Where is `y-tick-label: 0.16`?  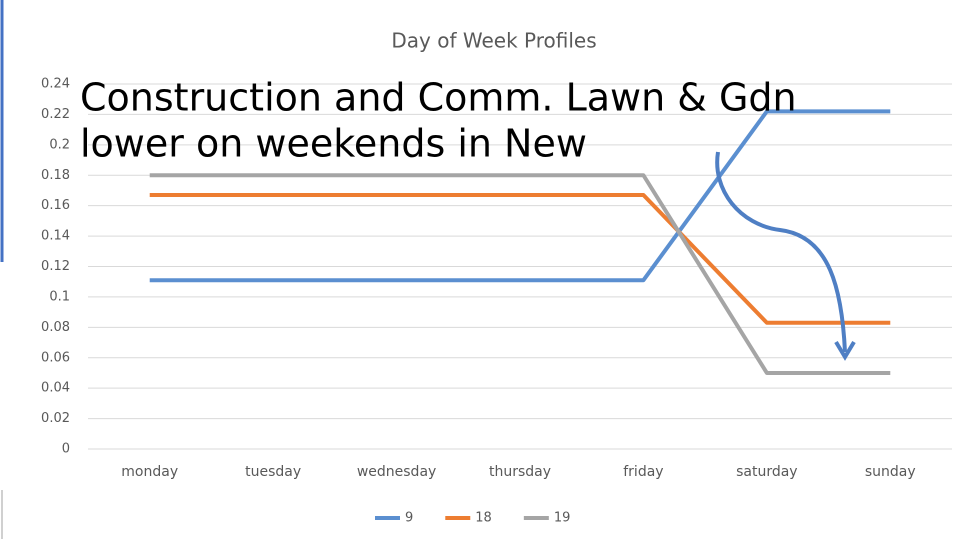
y-tick-label: 0.16 is located at coordinates (55, 205).